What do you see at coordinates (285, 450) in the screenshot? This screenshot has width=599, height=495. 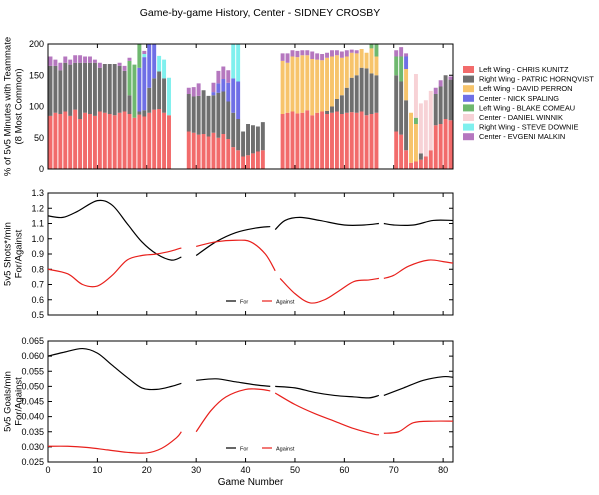 I see `legend-entry: Against` at bounding box center [285, 450].